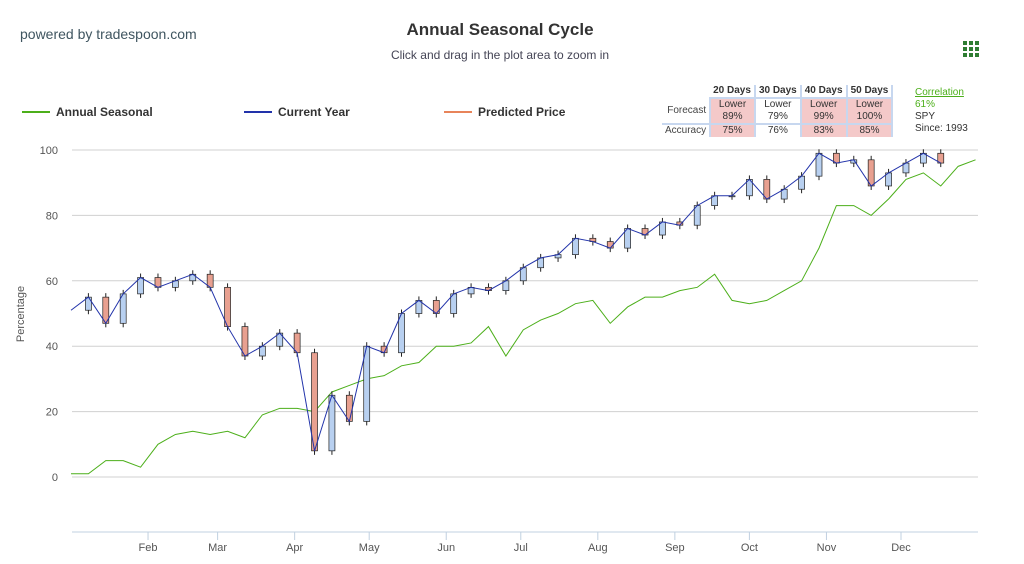  What do you see at coordinates (827, 548) in the screenshot?
I see `x-tick-label: Nov` at bounding box center [827, 548].